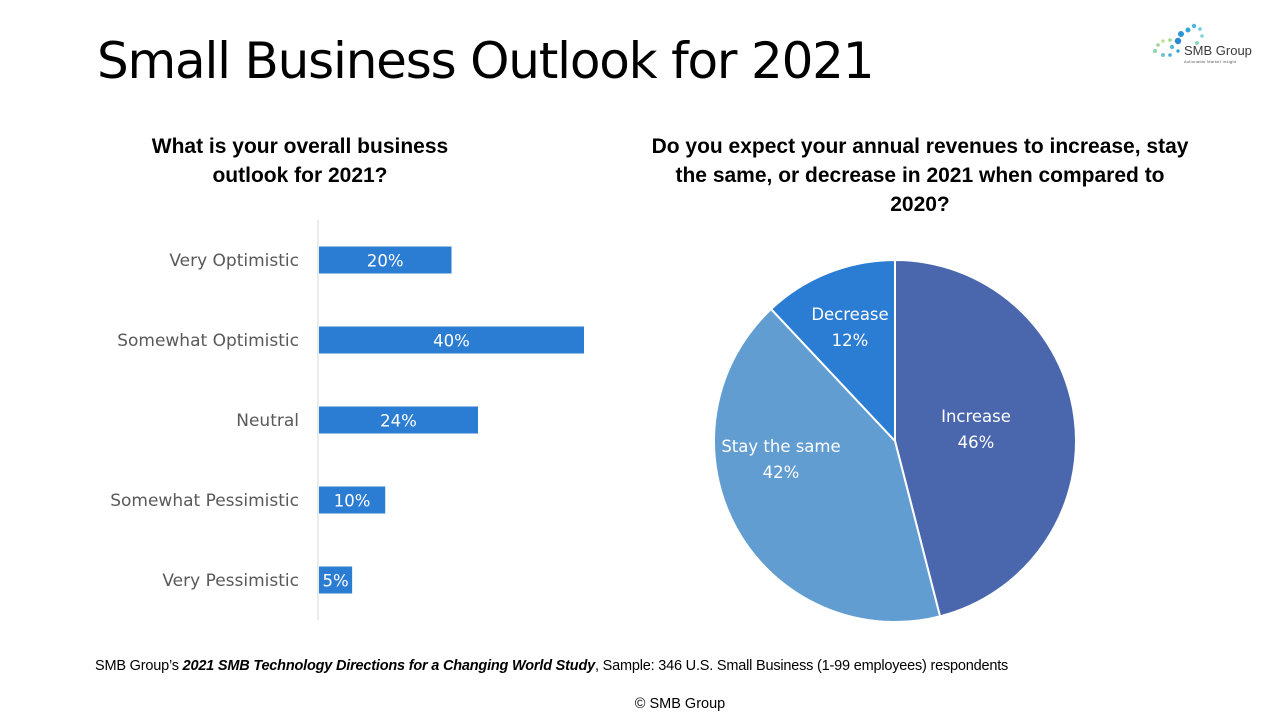  Describe the element at coordinates (849, 314) in the screenshot. I see `pie-slice-label: Decrease` at that location.